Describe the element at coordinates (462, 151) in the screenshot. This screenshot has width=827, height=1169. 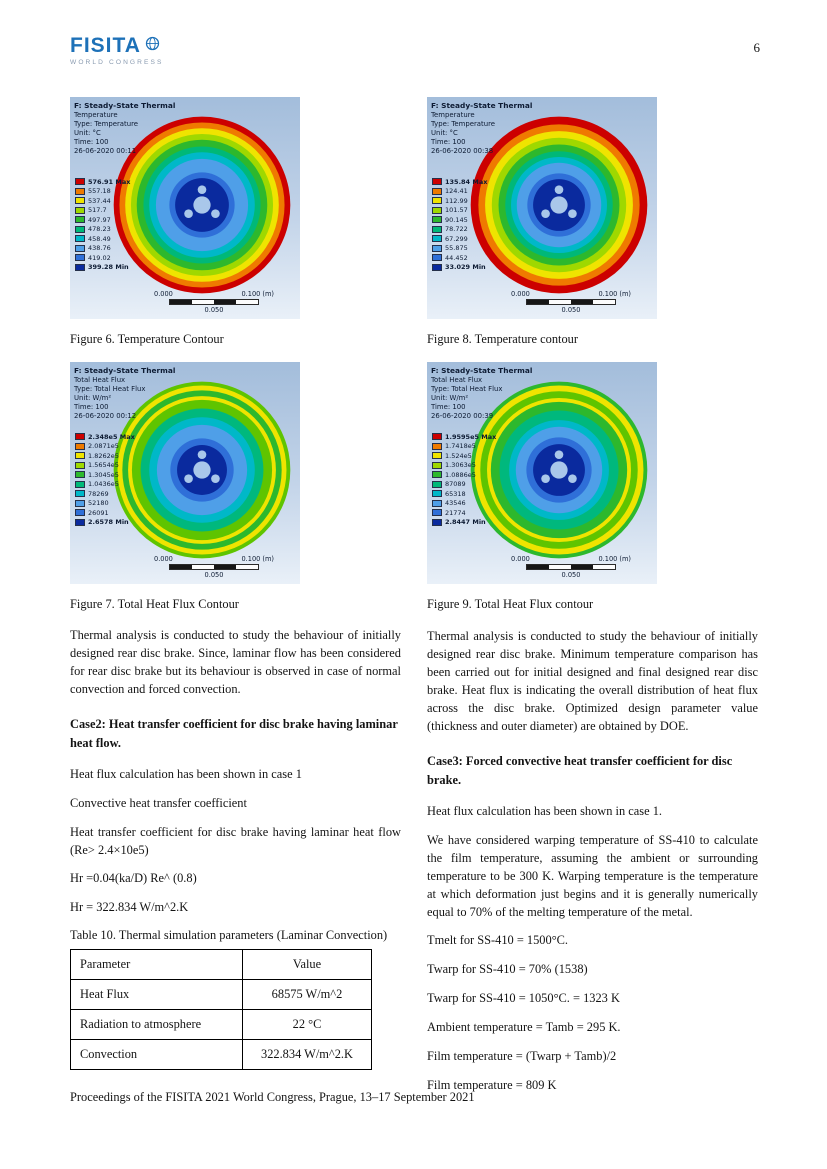
I see `viewport-info-line: 26-06-2020 00:38` at that location.